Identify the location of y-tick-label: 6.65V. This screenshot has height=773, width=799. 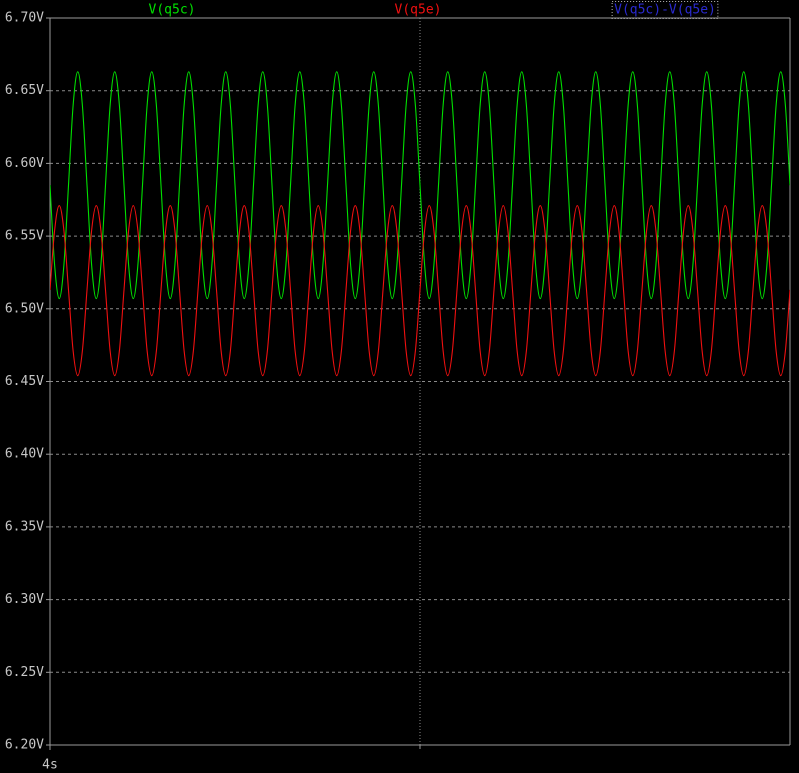
(24, 90).